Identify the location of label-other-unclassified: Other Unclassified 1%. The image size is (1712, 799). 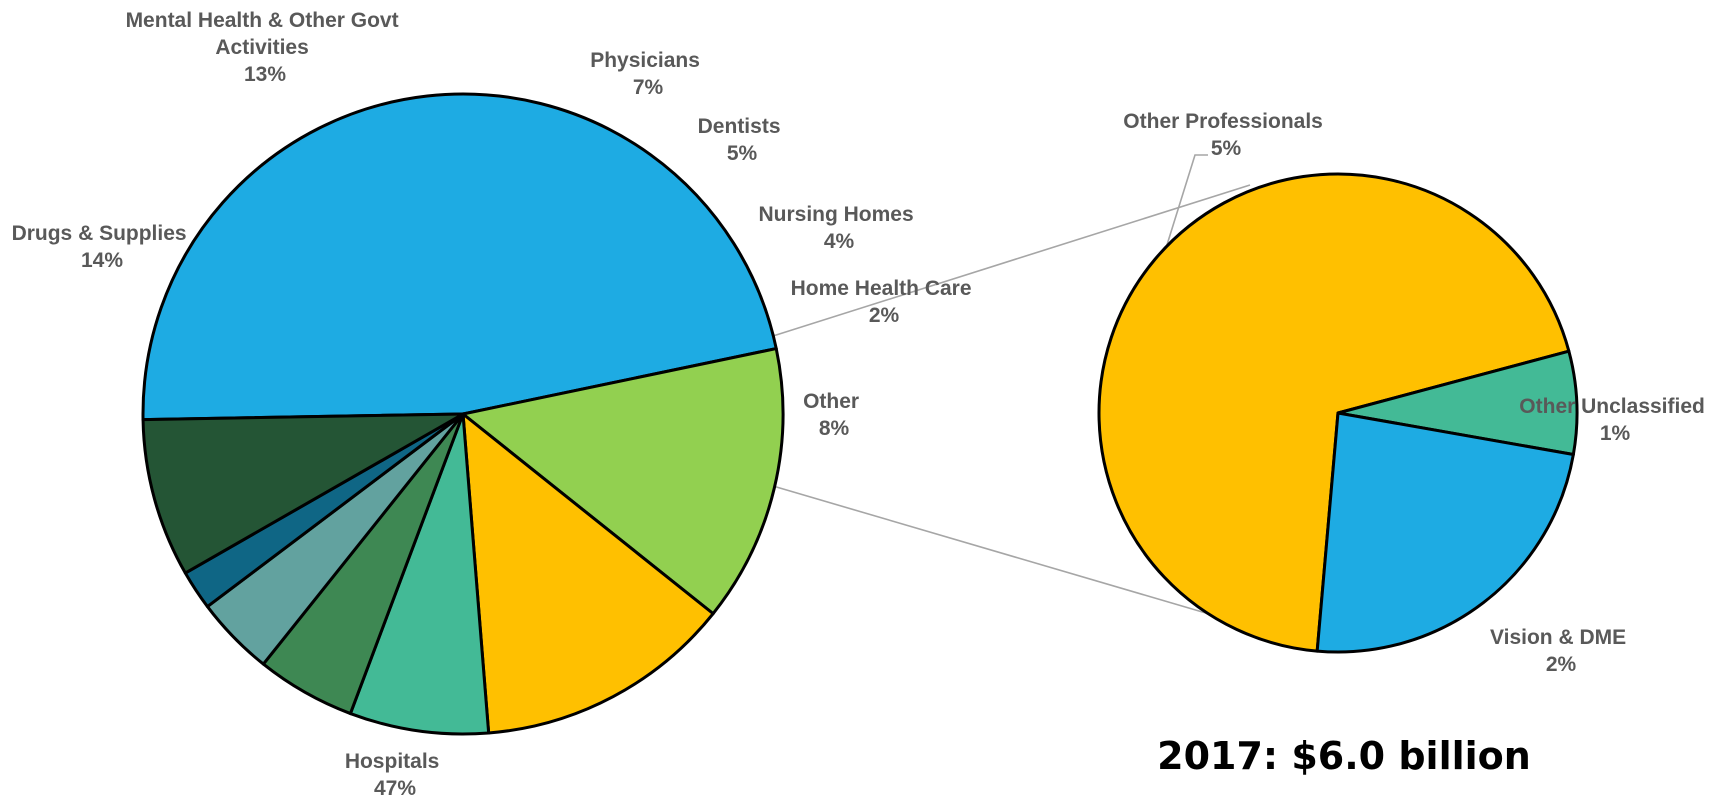
(1614, 420).